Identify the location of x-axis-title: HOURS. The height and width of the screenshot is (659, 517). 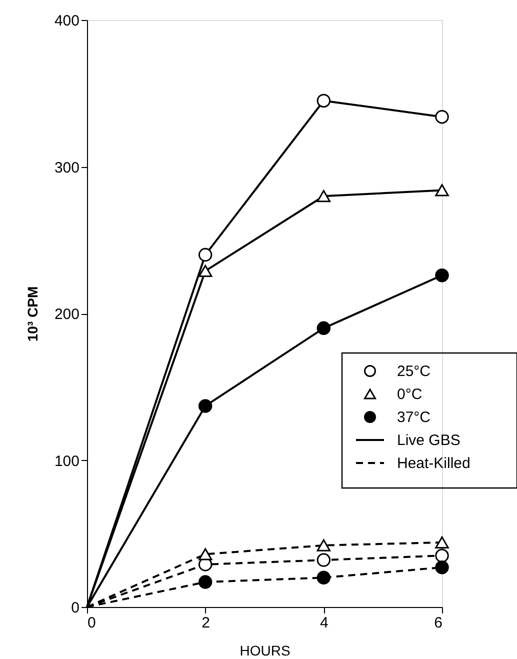
(265, 650).